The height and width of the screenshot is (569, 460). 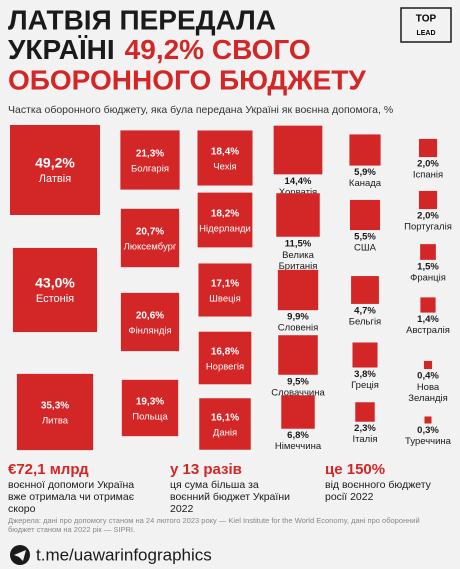 What do you see at coordinates (365, 439) in the screenshot?
I see `category-label: Італія` at bounding box center [365, 439].